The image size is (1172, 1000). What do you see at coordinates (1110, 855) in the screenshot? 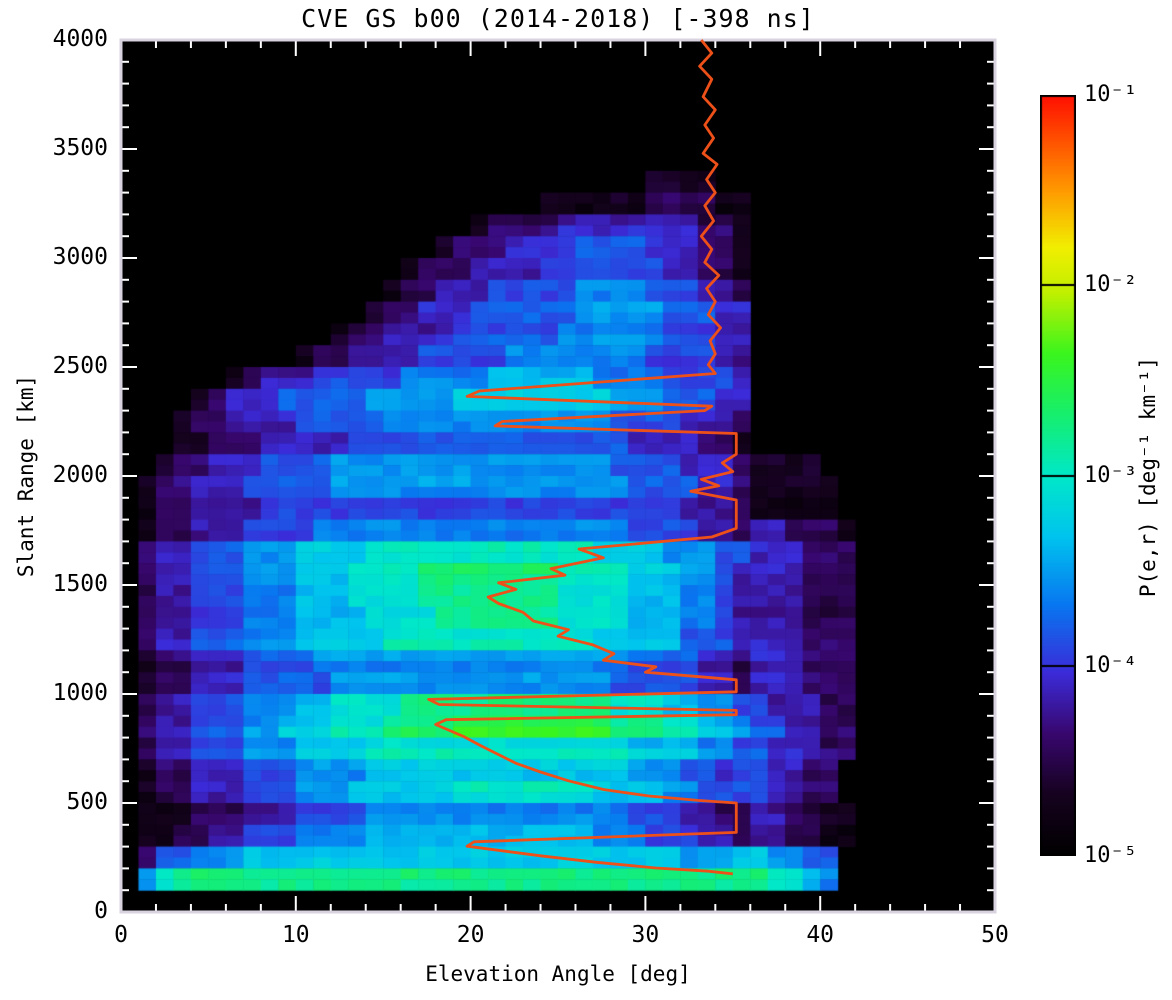
I see `colorbar-tick-label: 10⁻⁵` at bounding box center [1110, 855].